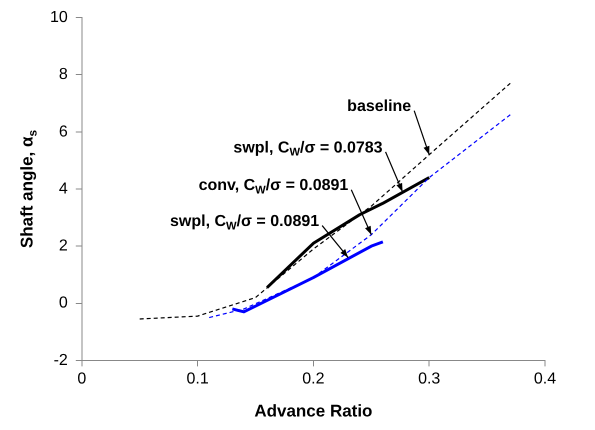 The image size is (595, 430). What do you see at coordinates (63, 246) in the screenshot?
I see `y-tick-label: 2` at bounding box center [63, 246].